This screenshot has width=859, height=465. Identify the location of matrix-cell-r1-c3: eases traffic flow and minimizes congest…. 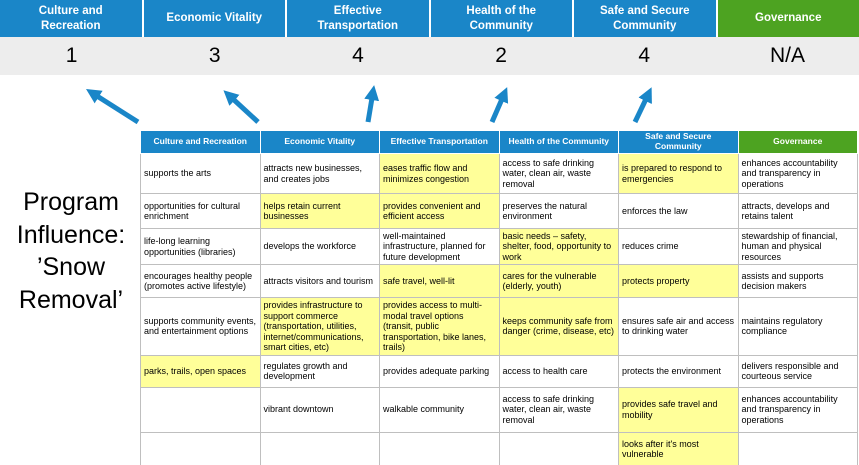
(439, 173).